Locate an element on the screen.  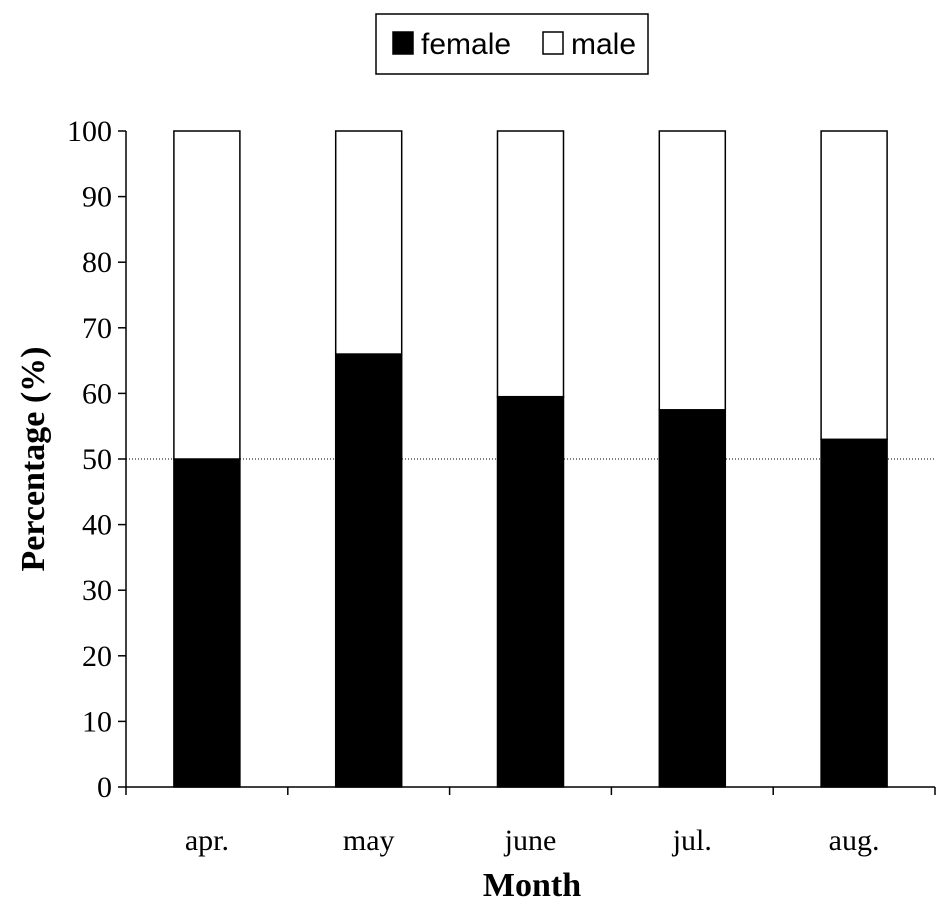
legend-swatch-male is located at coordinates (553, 43).